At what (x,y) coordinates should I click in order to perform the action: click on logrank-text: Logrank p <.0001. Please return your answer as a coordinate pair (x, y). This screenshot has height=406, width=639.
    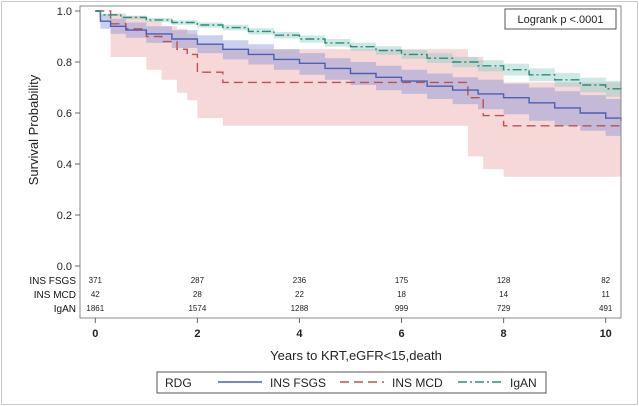
    Looking at the image, I should click on (561, 20).